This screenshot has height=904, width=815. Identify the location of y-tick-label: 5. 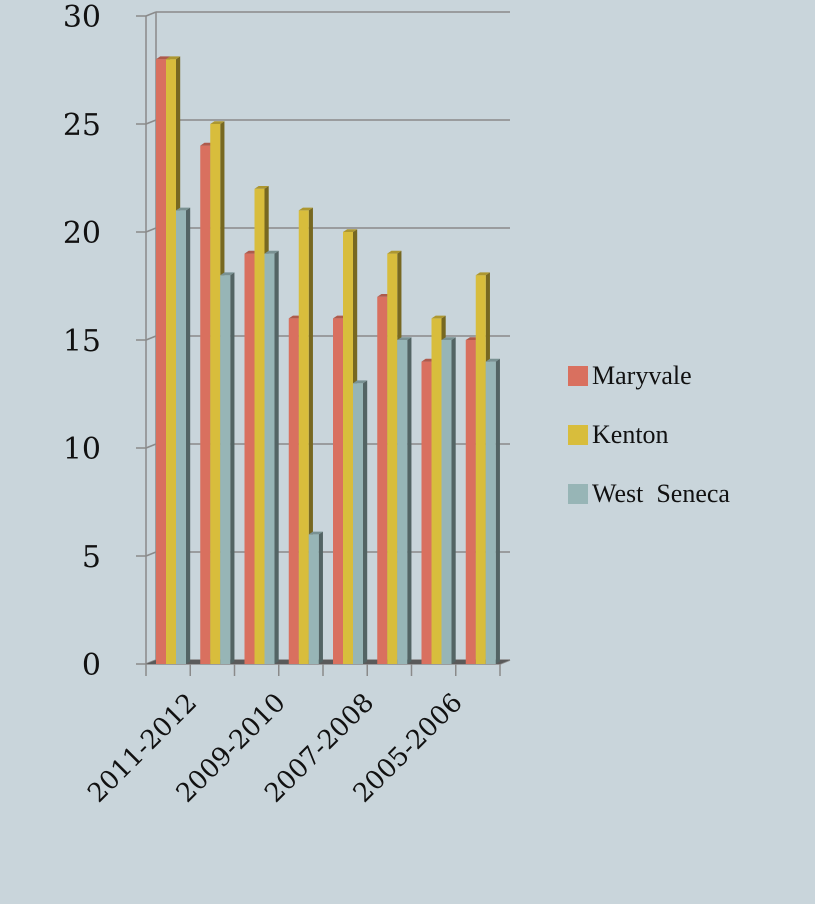
(91, 557).